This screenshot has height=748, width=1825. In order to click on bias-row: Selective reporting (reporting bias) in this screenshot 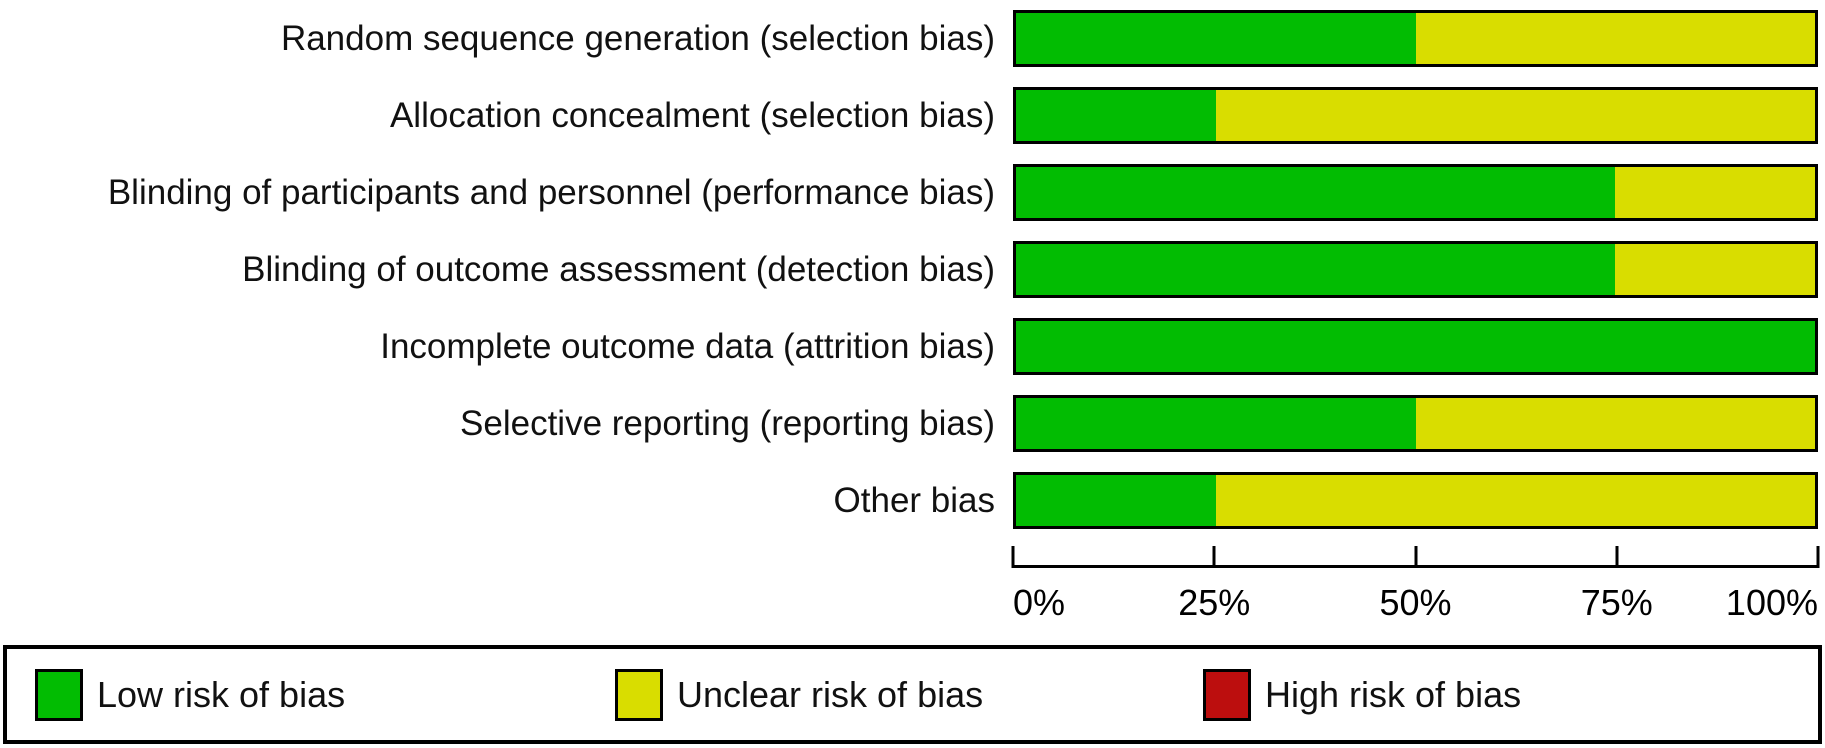, I will do `click(912, 423)`.